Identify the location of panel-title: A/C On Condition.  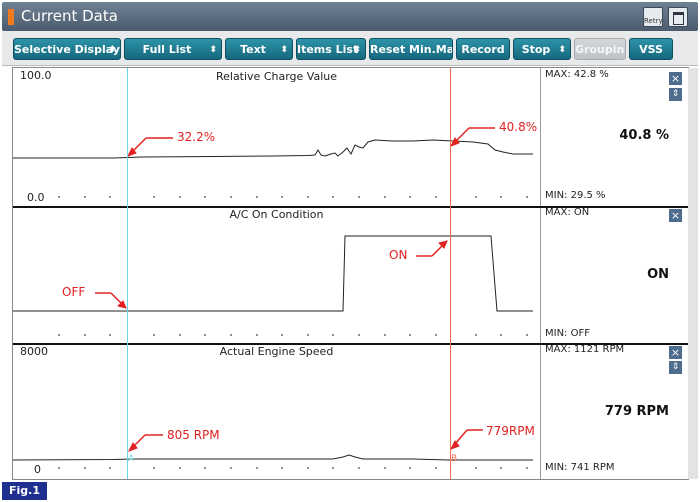
(276, 214).